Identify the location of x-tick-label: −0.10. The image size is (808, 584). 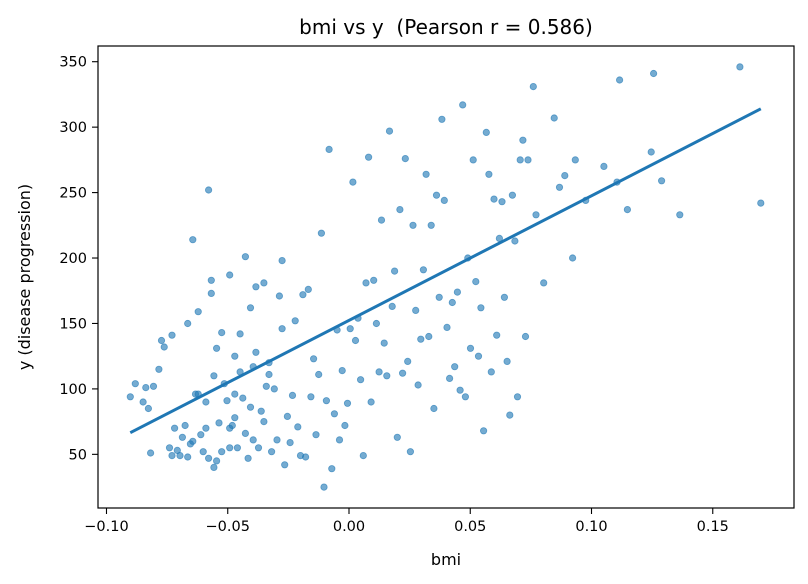
(106, 527).